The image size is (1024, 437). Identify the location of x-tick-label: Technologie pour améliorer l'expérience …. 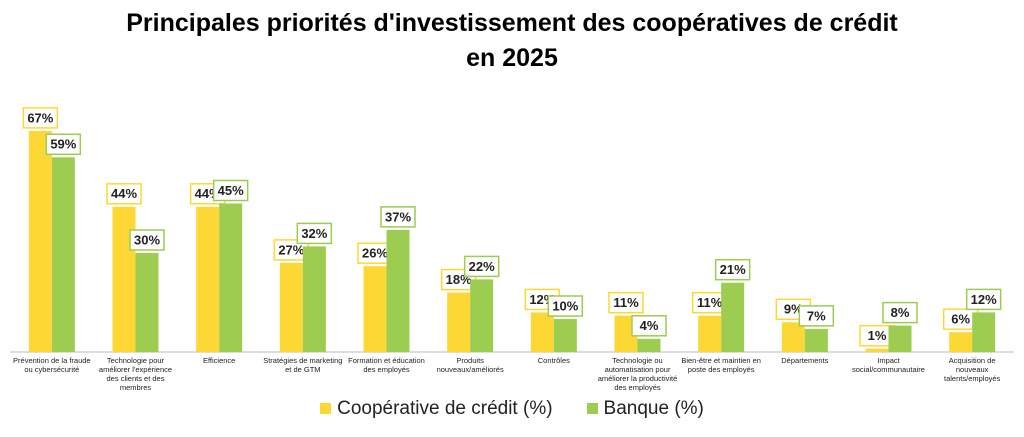
(135, 374).